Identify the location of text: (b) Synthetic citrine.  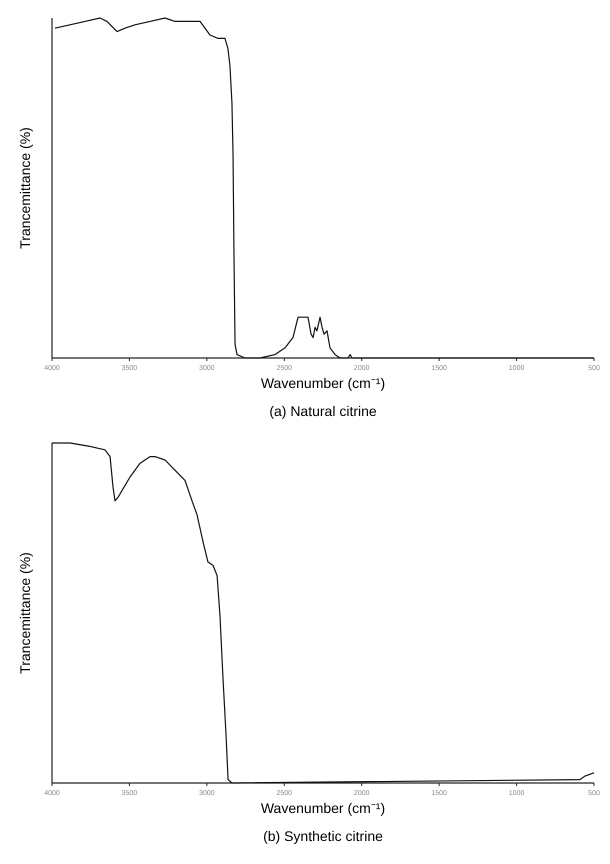
(323, 836).